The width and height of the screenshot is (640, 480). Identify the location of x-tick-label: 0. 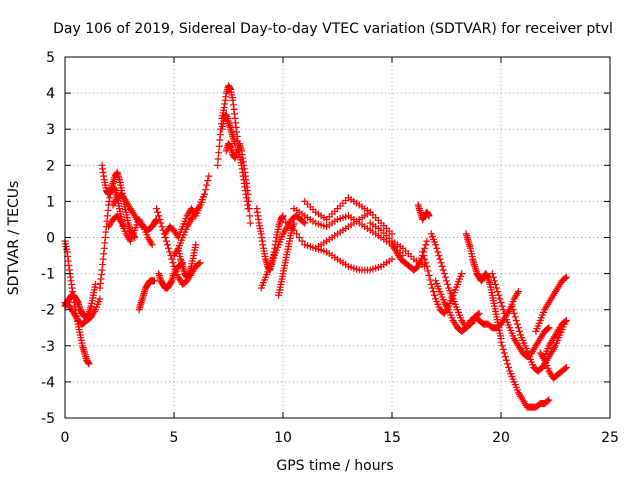
(65, 438).